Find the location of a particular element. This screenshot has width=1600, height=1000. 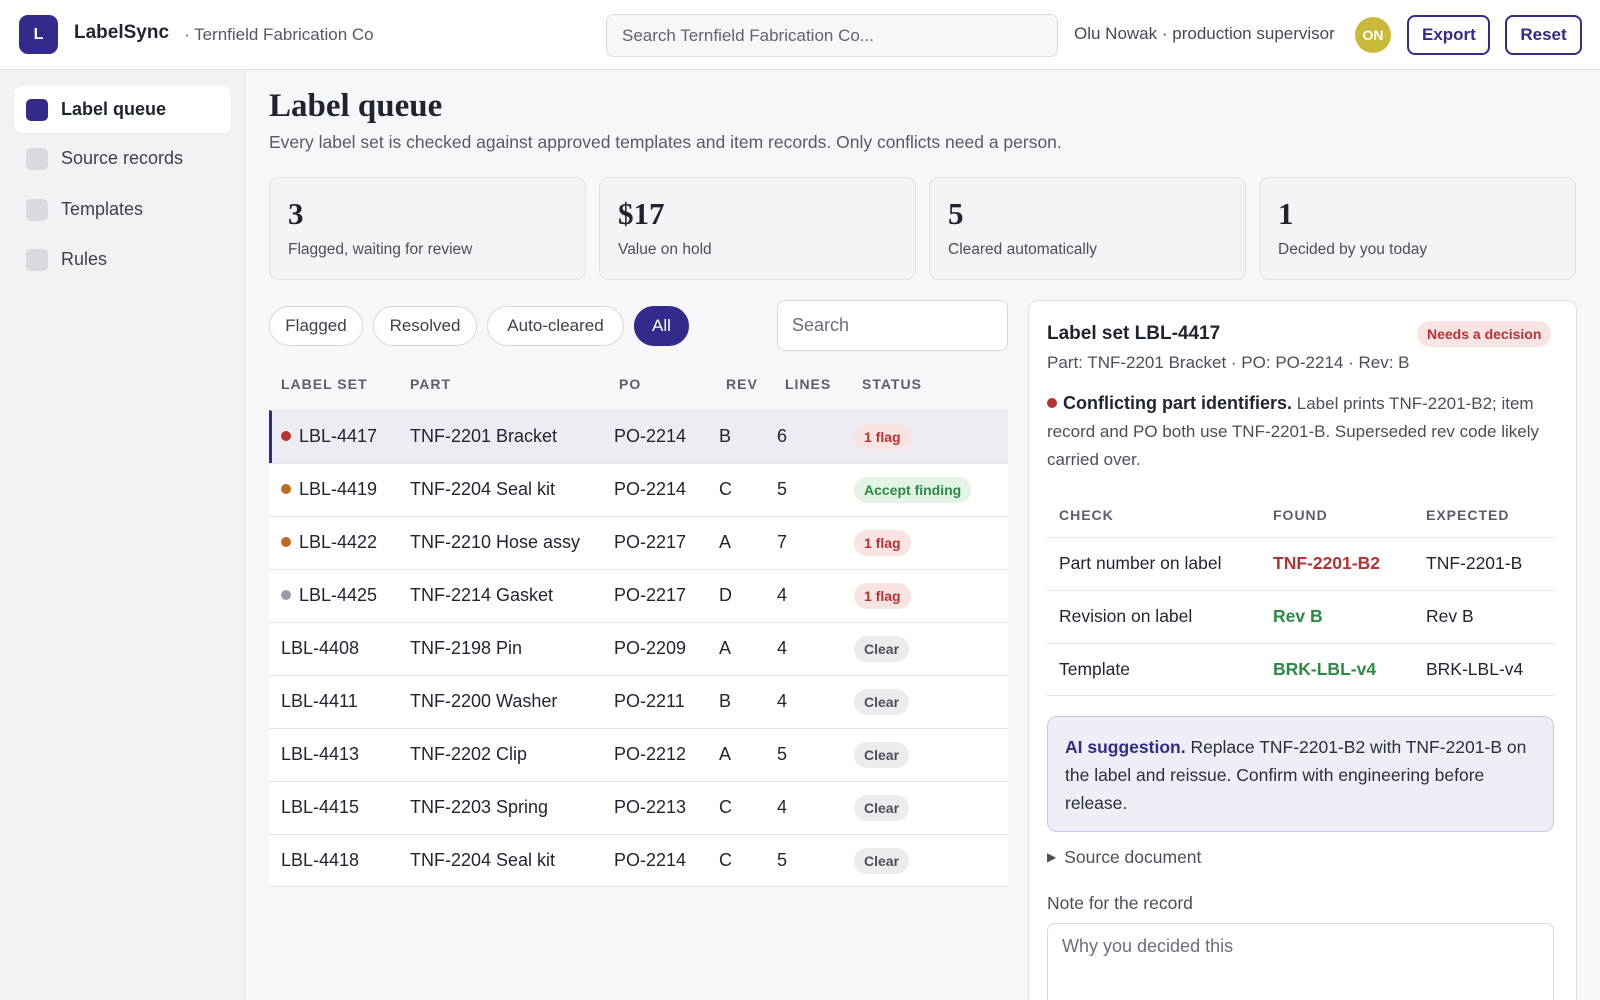

label-set-cell: LBL-4408 is located at coordinates (320, 648).